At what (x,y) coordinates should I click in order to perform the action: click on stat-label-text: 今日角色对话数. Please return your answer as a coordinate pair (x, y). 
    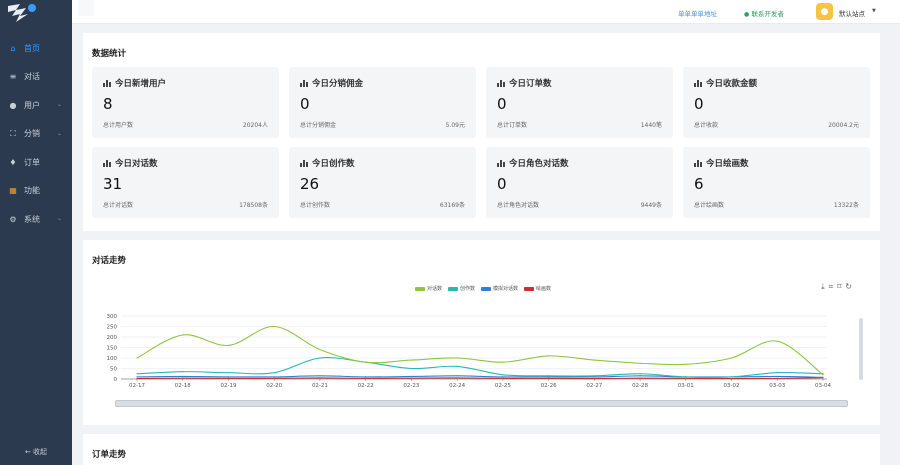
    Looking at the image, I should click on (539, 164).